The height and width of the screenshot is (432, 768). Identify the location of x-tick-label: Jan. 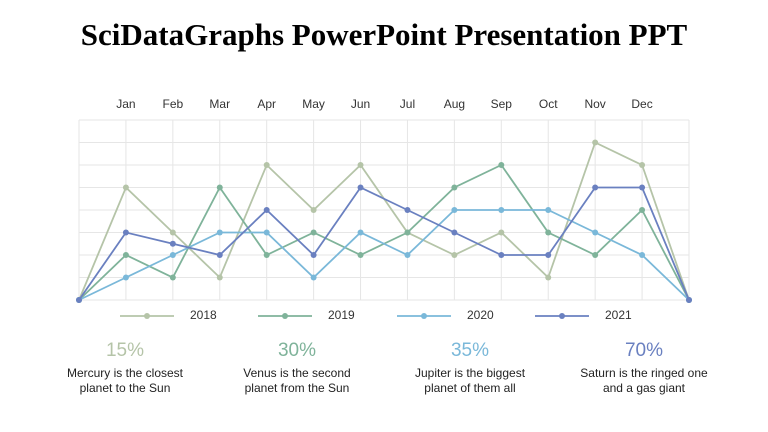
(125, 104).